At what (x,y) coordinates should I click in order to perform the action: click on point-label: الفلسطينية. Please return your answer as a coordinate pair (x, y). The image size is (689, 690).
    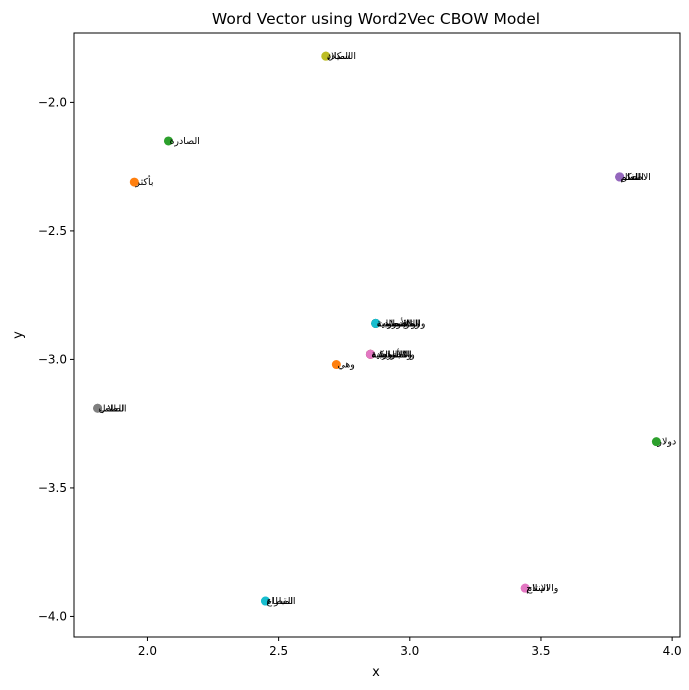
    Looking at the image, I should click on (398, 323).